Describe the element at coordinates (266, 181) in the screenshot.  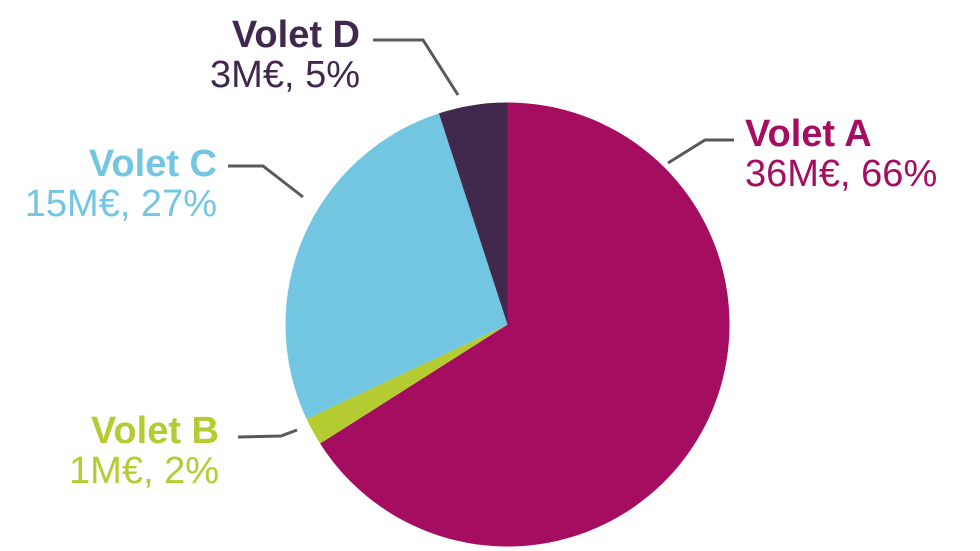
I see `callout-line-volet-c` at that location.